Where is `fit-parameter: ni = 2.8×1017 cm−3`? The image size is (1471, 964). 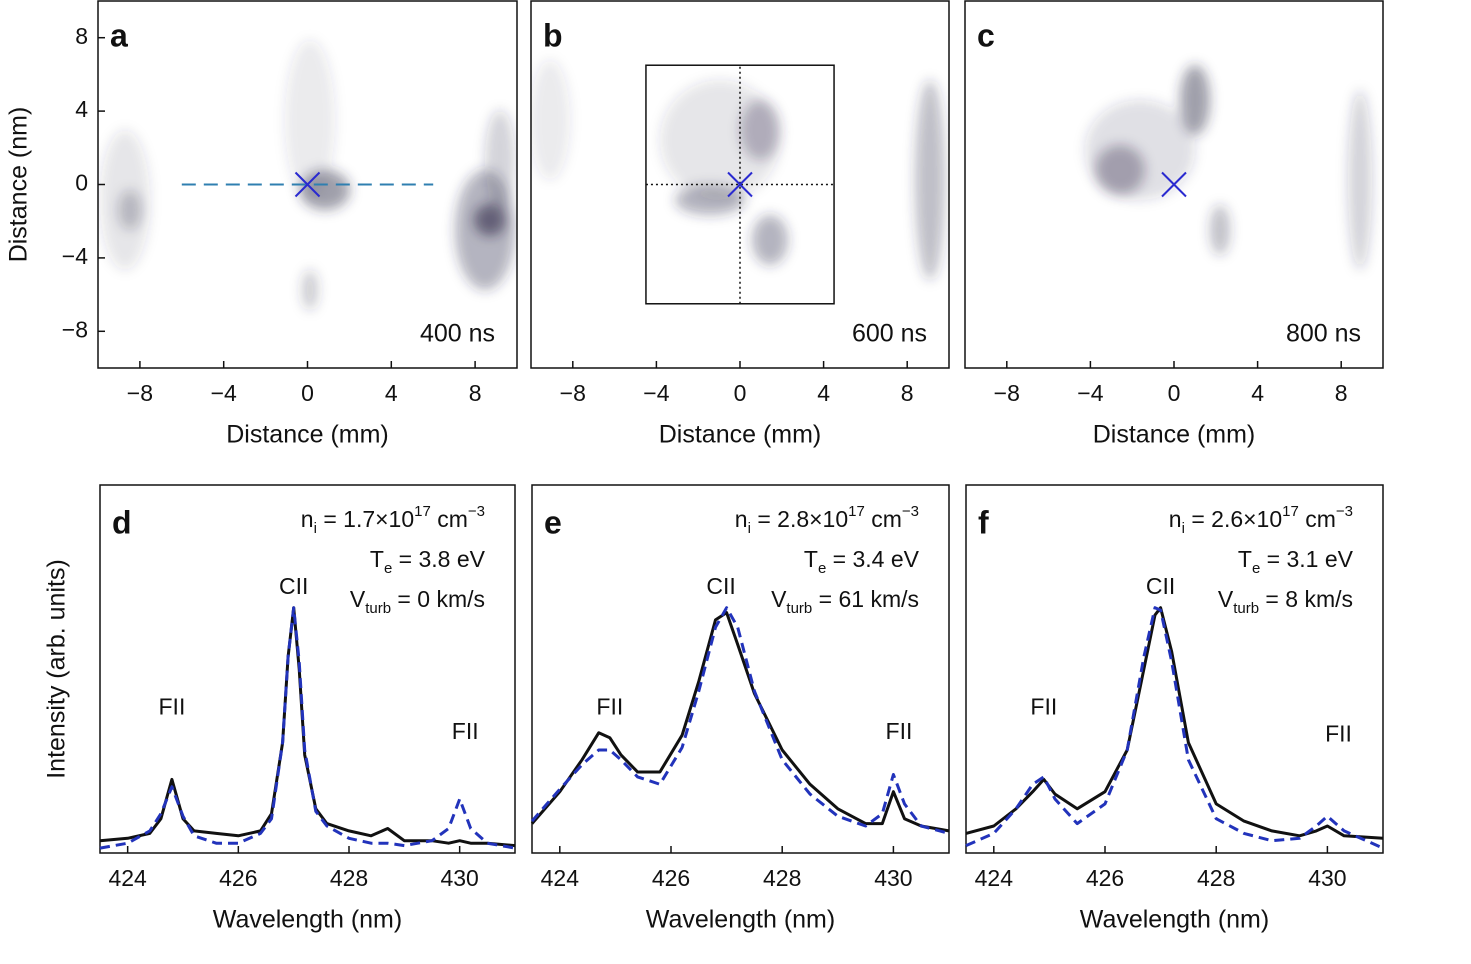
fit-parameter: ni = 2.8×1017 cm−3 is located at coordinates (827, 520).